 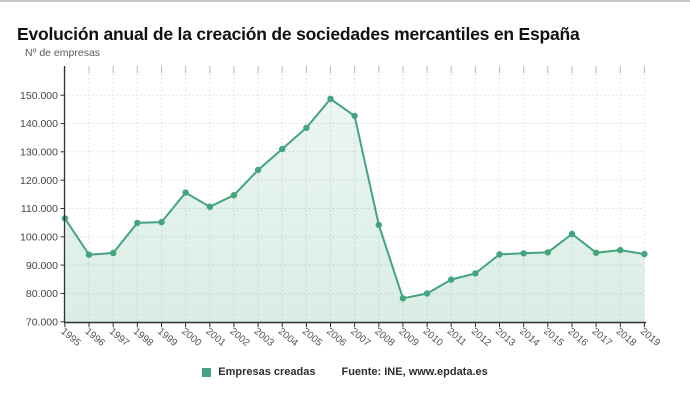 I want to click on x-tick-label: 2004, so click(x=288, y=337).